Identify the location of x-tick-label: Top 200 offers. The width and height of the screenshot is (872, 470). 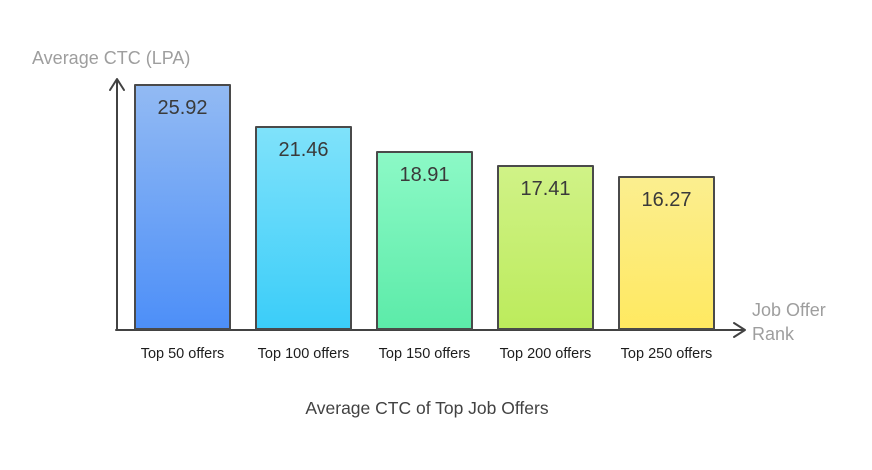
(545, 354).